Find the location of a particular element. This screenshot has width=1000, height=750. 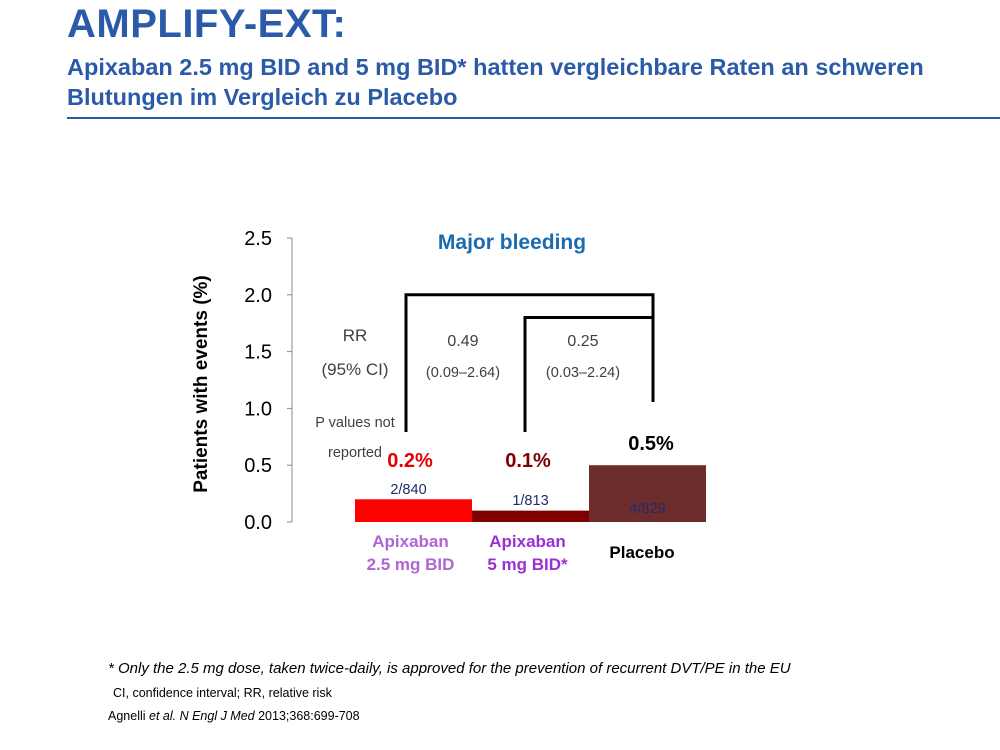

citation-journal: N Engl J Med is located at coordinates (215, 716).